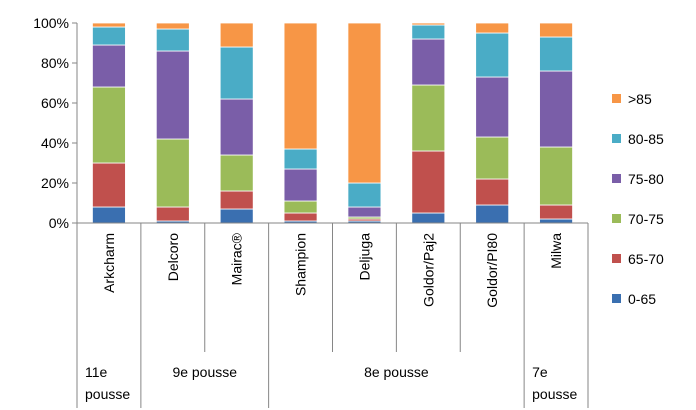 The width and height of the screenshot is (696, 410). Describe the element at coordinates (109, 263) in the screenshot. I see `x-category-label: Arkcharm` at that location.